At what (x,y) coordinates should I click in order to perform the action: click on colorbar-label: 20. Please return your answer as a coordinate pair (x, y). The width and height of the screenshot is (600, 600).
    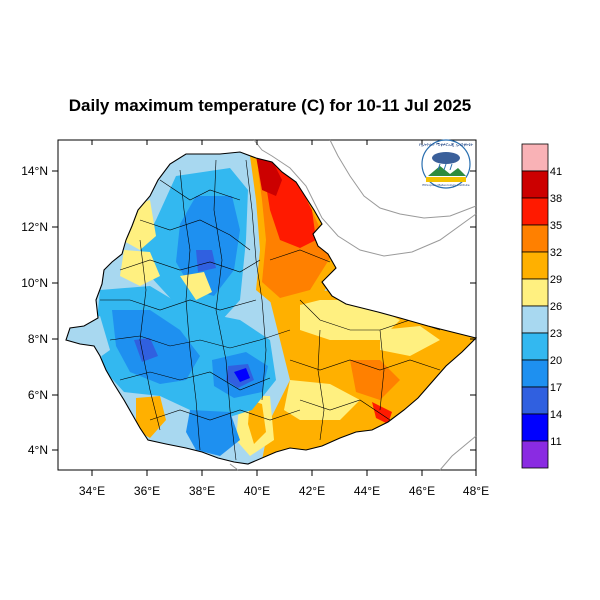
    Looking at the image, I should click on (556, 361).